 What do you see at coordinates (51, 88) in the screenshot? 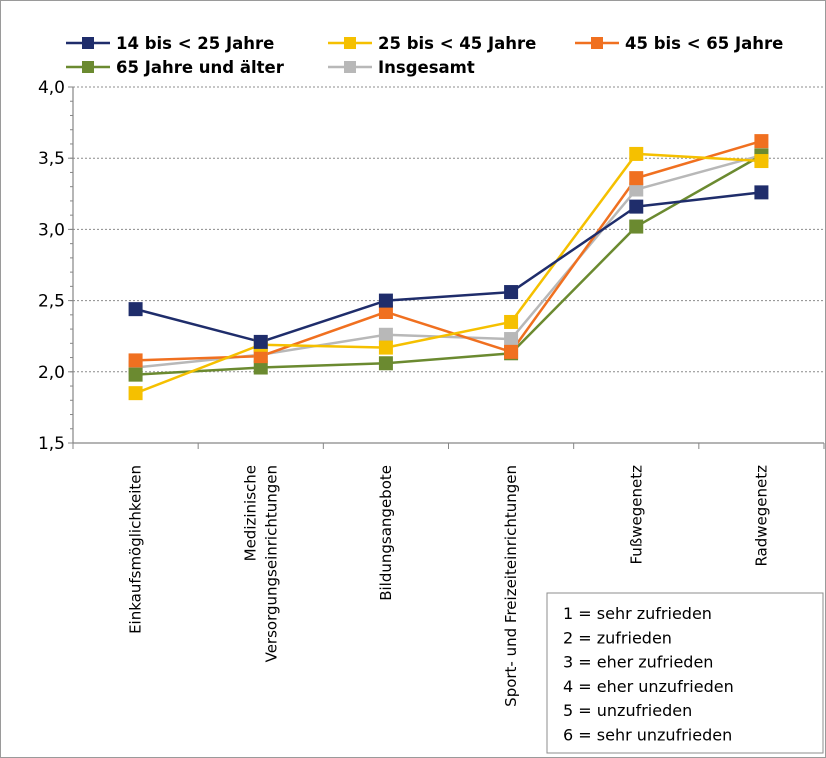
I see `y-tick-label: 4,0` at bounding box center [51, 88].